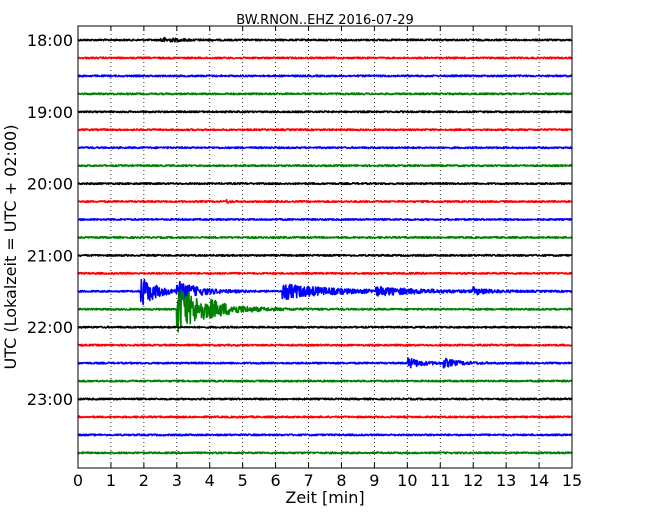 The image size is (650, 525). Describe the element at coordinates (407, 480) in the screenshot. I see `x-tick-label: 10` at that location.